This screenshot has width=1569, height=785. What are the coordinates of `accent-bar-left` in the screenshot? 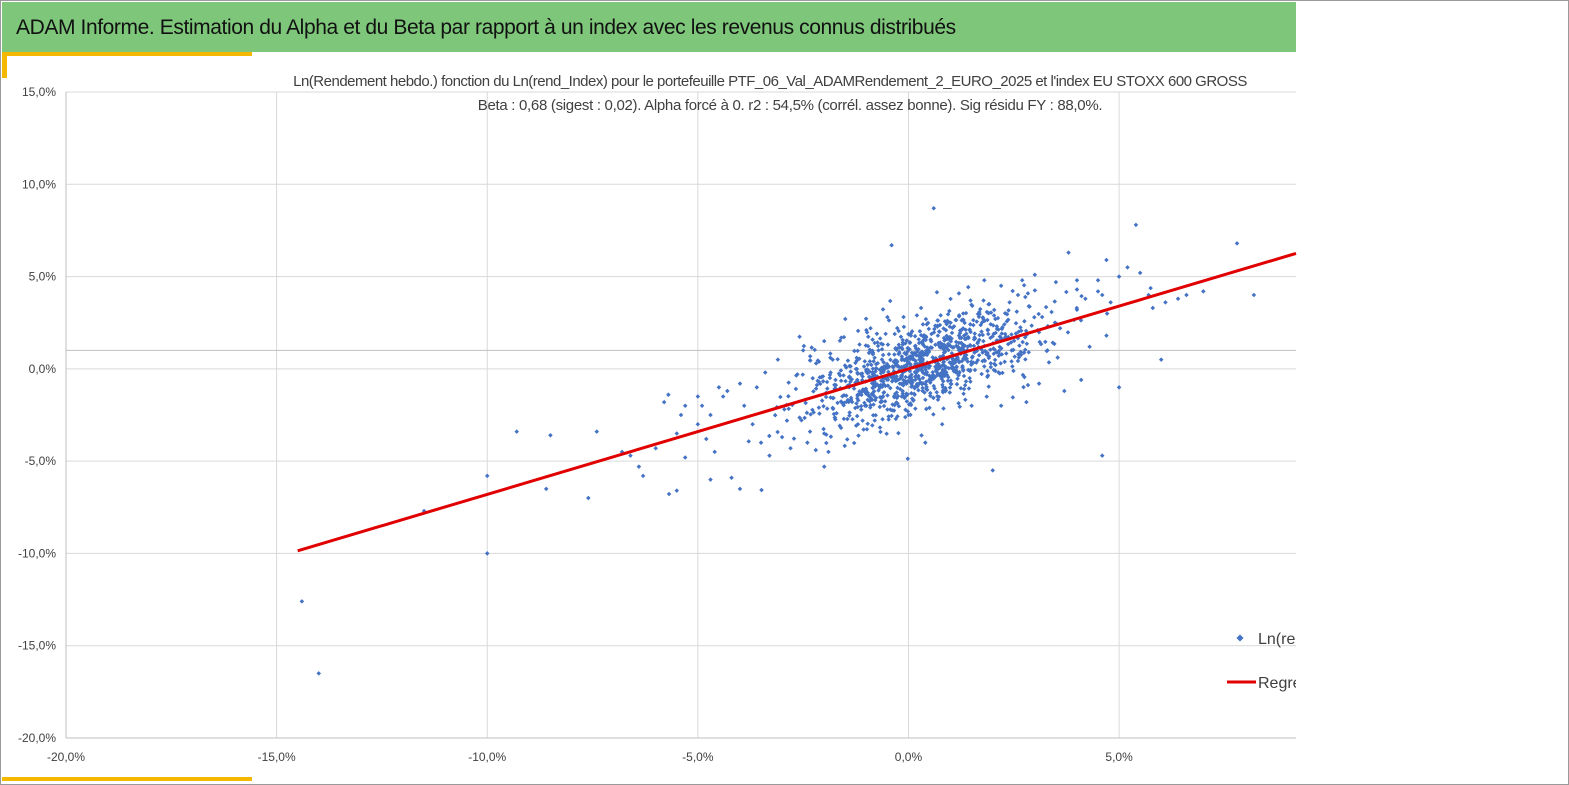 It's located at (4, 65).